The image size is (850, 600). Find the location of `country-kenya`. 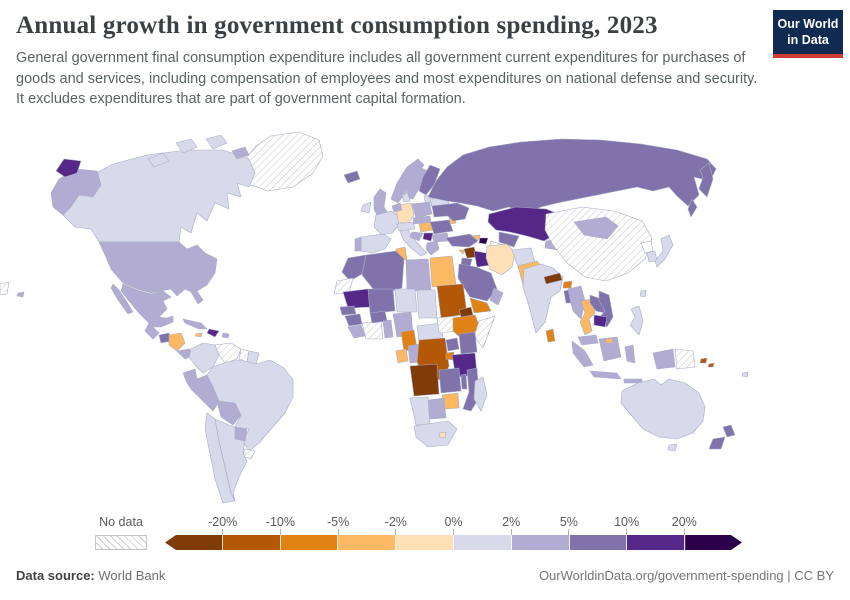

country-kenya is located at coordinates (468, 343).